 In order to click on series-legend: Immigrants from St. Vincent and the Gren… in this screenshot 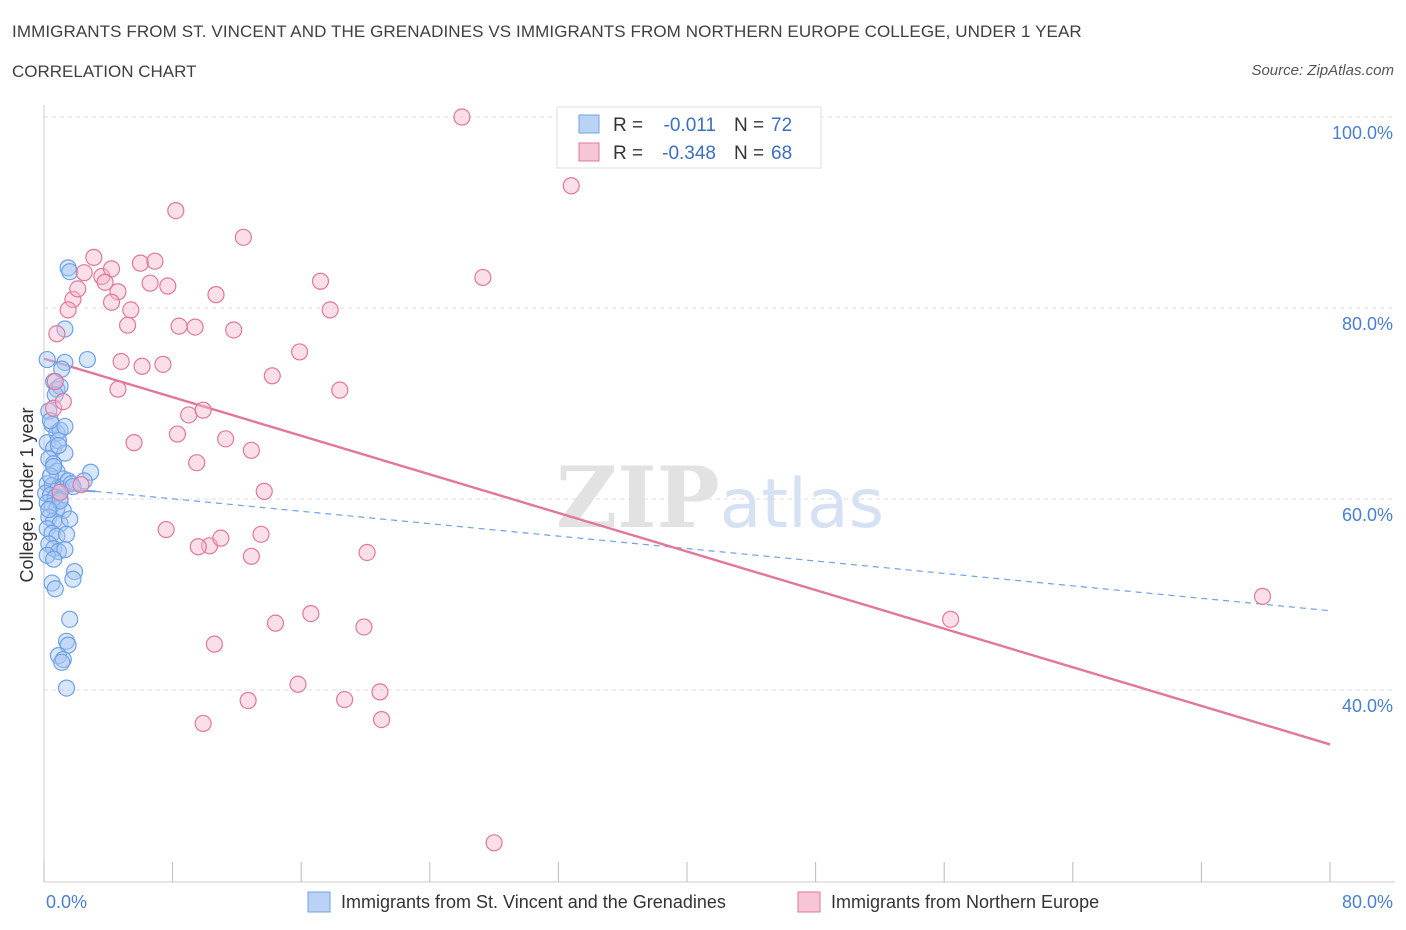, I will do `click(703, 902)`.